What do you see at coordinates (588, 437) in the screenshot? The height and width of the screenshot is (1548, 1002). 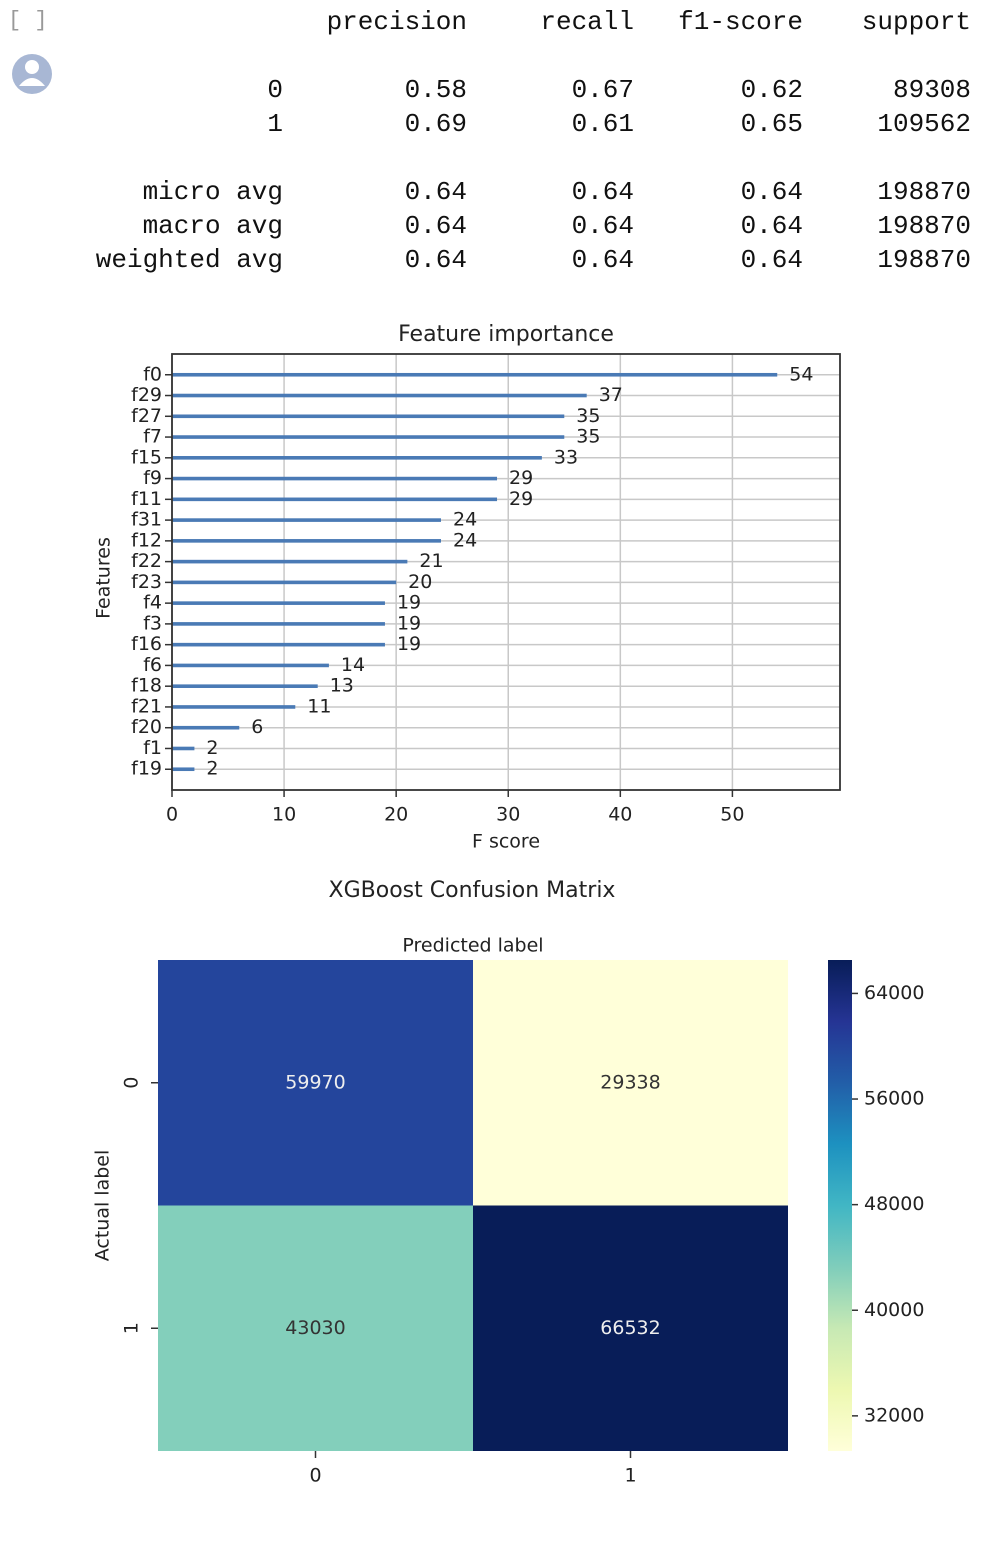 I see `value-label: 35` at bounding box center [588, 437].